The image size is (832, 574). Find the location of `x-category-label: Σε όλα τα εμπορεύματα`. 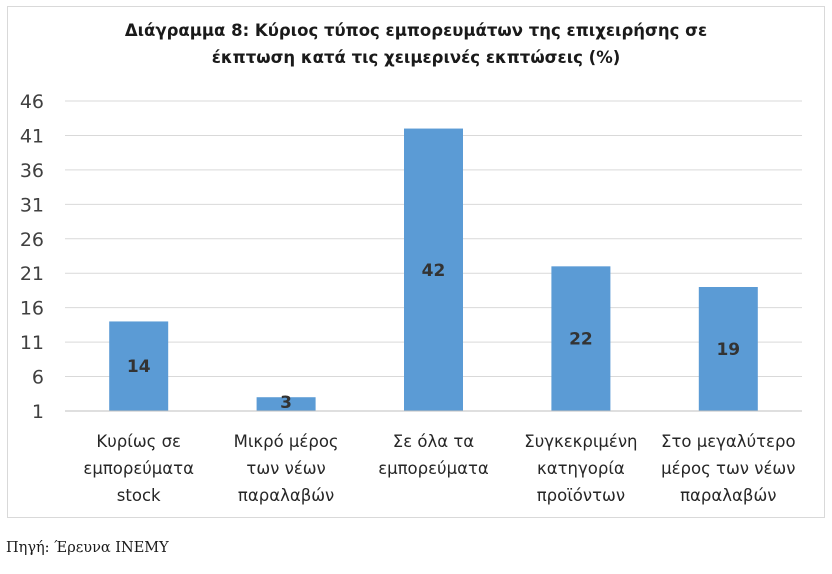

x-category-label: Σε όλα τα εμπορεύματα is located at coordinates (433, 455).